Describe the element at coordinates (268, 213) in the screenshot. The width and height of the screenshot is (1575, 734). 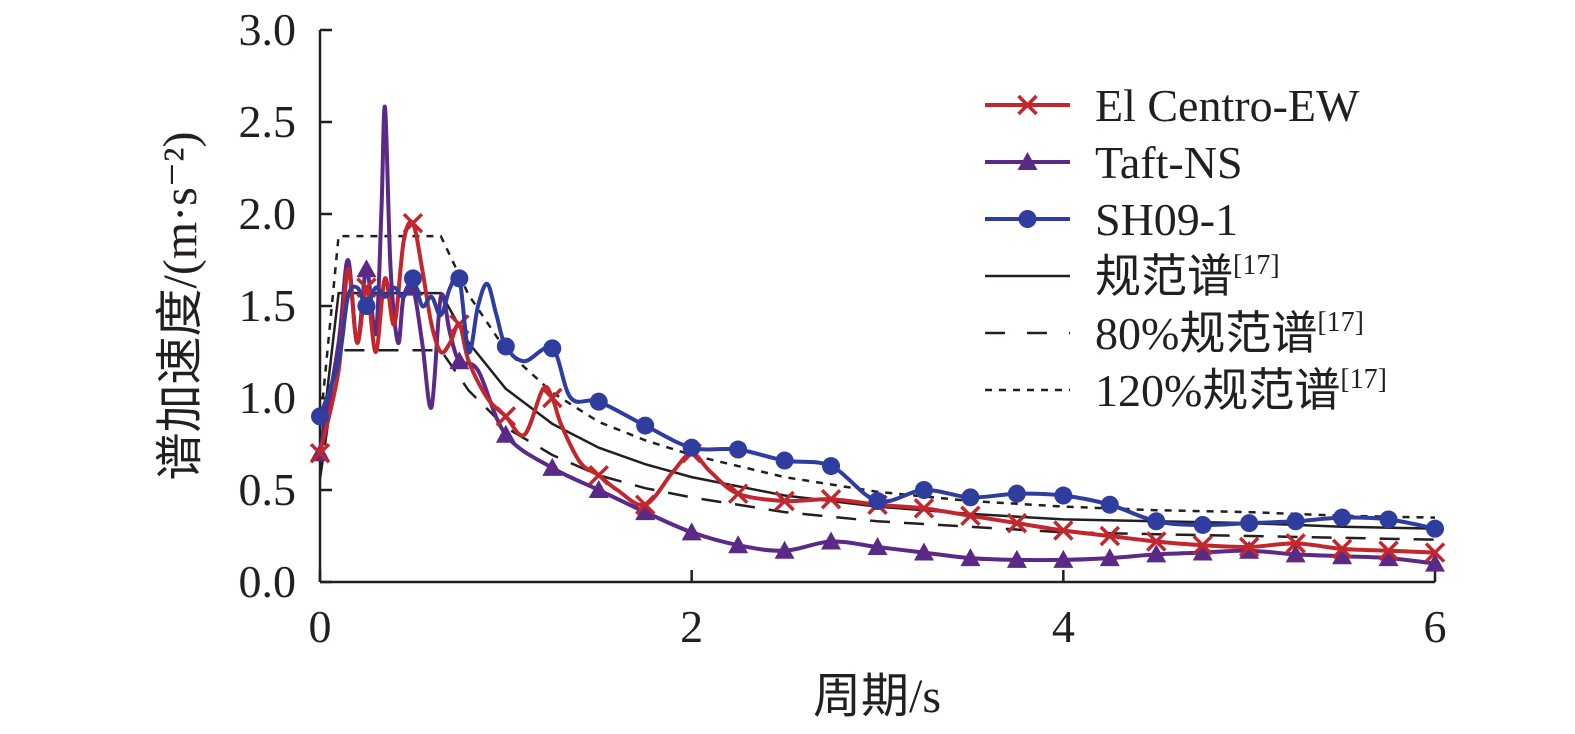
I see `y-tick-label: 2.0` at that location.